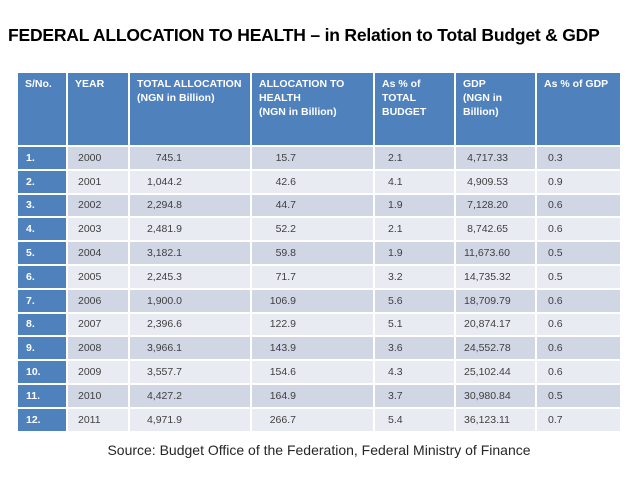 The image size is (638, 479). Describe the element at coordinates (495, 419) in the screenshot. I see `cell-gdp: 36,123.11` at that location.